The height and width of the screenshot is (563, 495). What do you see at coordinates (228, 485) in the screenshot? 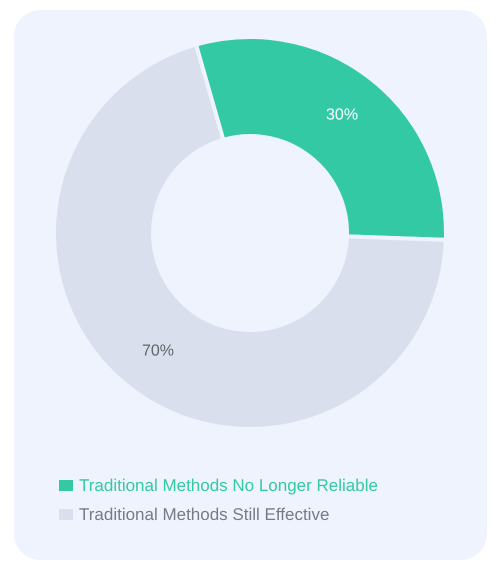
I see `legend-label: Traditional Methods No Longer Reliable` at bounding box center [228, 485].